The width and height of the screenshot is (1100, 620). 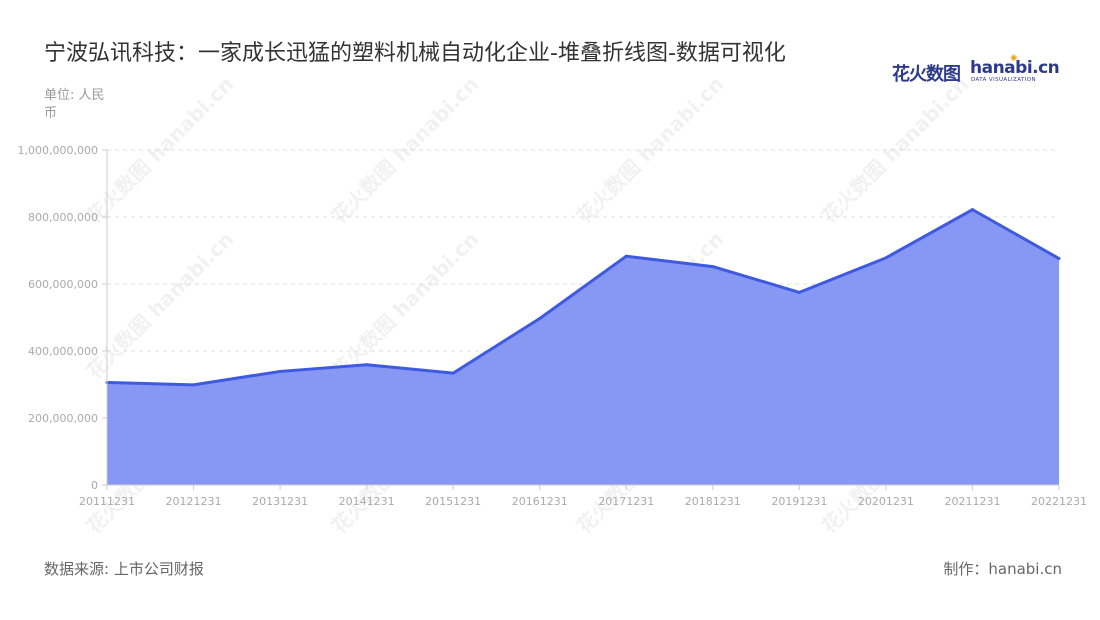 What do you see at coordinates (626, 501) in the screenshot?
I see `x-tick-label: 20171231` at bounding box center [626, 501].